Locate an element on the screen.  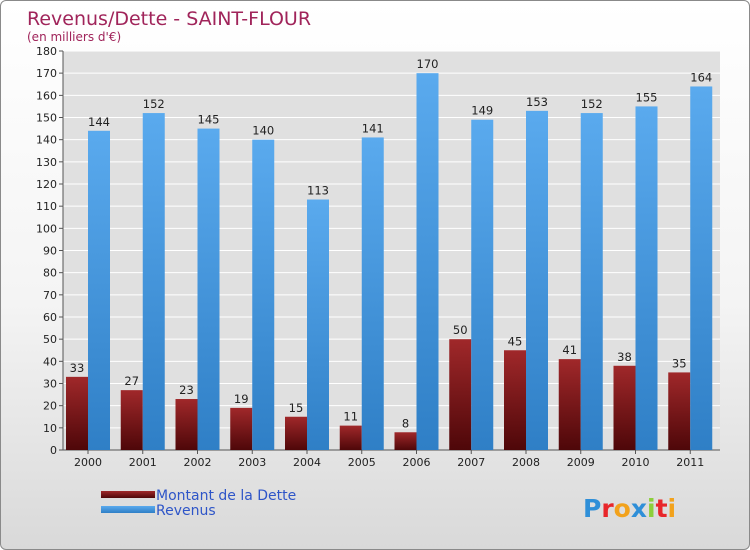
data-label: 144 is located at coordinates (99, 122).